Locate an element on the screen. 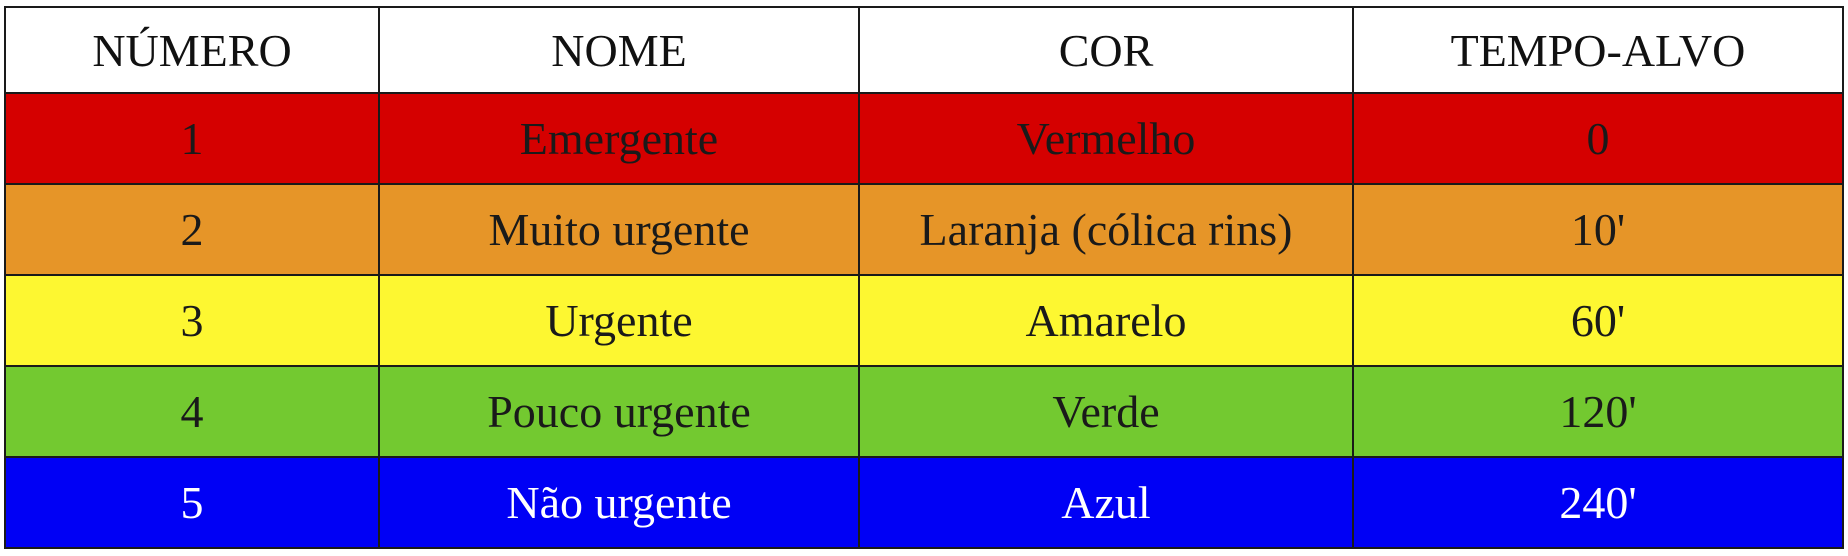  cell-cor: Vermelho is located at coordinates (1106, 138).